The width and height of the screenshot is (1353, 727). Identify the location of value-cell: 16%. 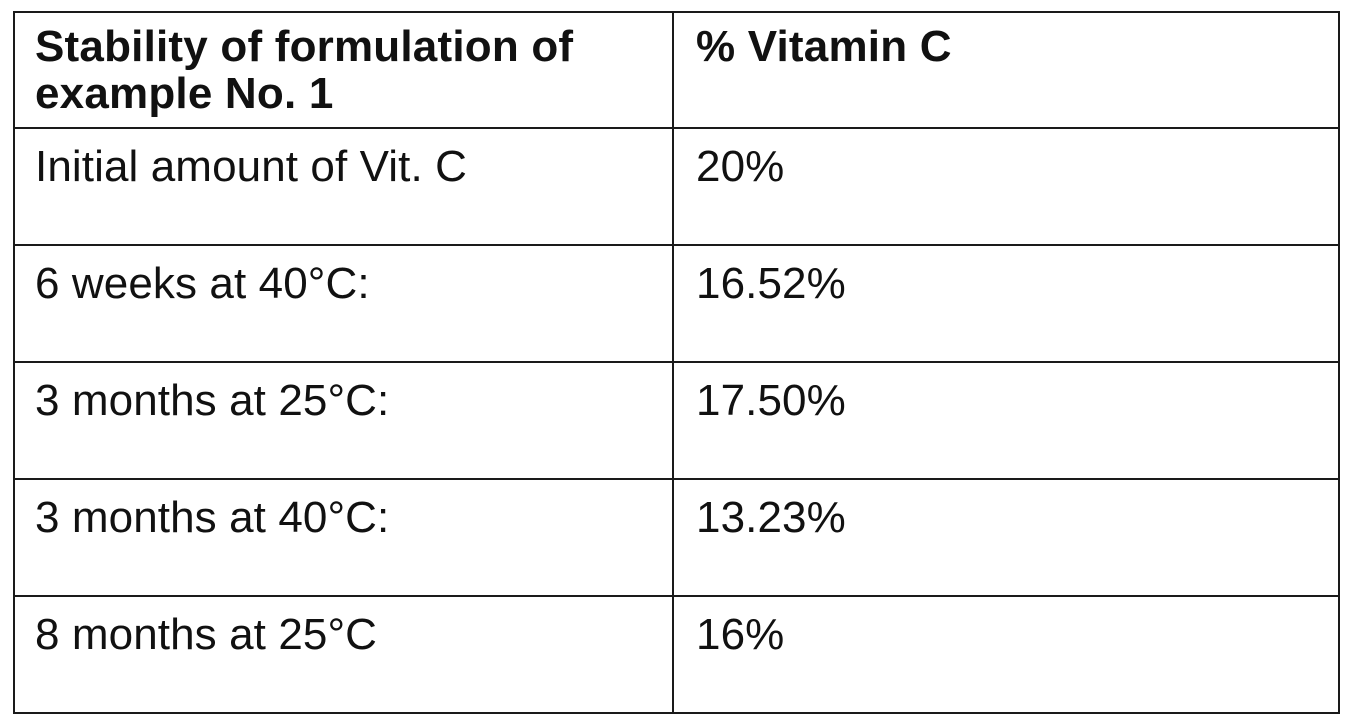
(1006, 654).